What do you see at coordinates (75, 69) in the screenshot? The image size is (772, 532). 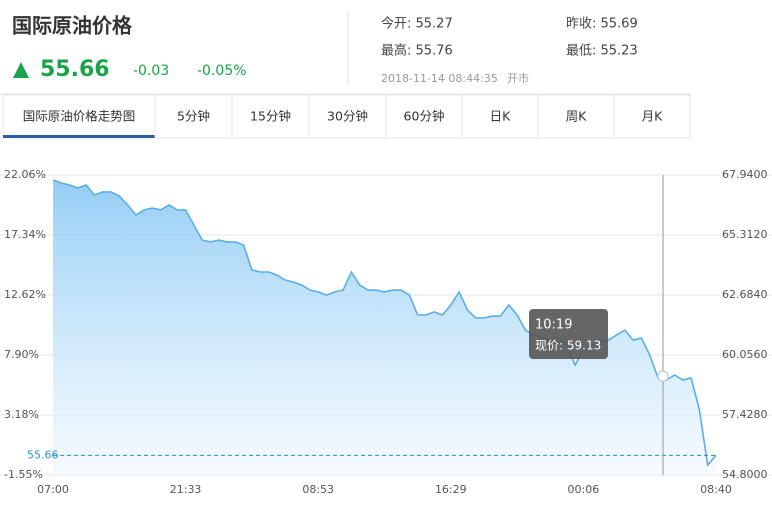 I see `price: 55.66` at bounding box center [75, 69].